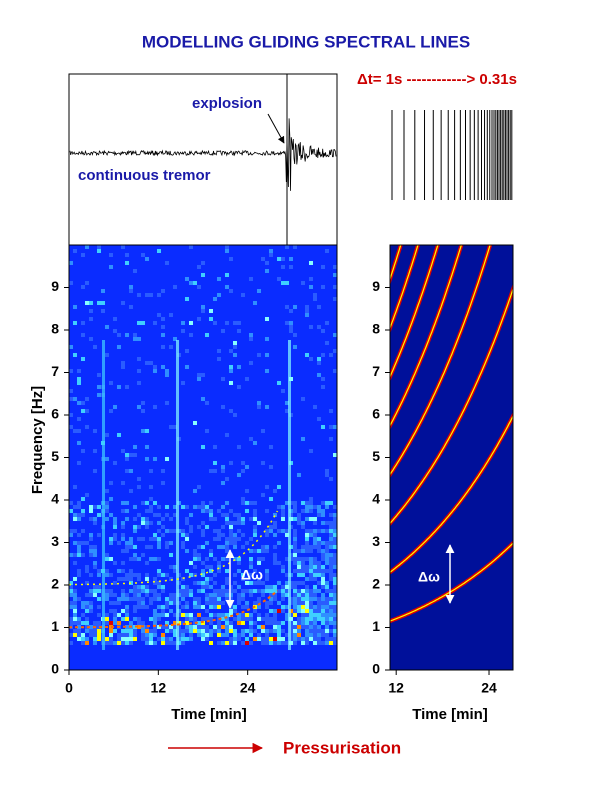 This screenshot has width=612, height=792. What do you see at coordinates (159, 688) in the screenshot?
I see `x-tick-label: 12` at bounding box center [159, 688].